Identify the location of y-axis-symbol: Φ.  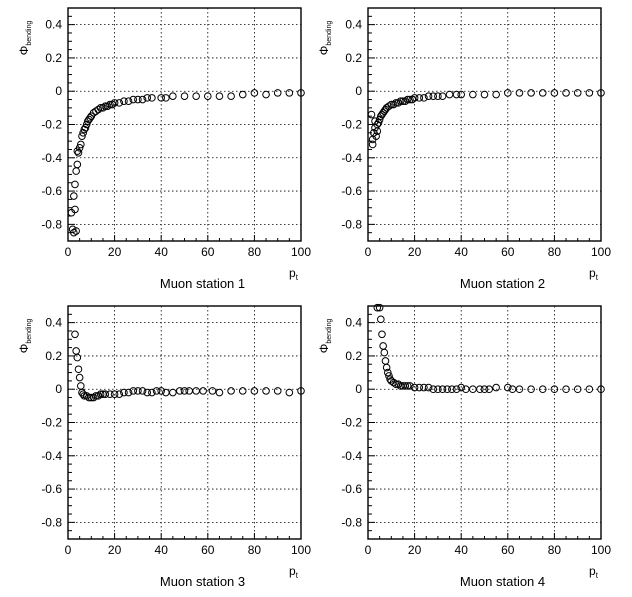
(324, 51).